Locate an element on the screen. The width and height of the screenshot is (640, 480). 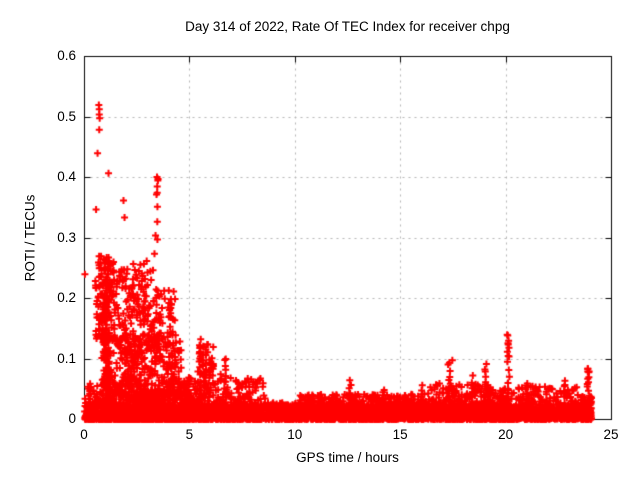
y-tick-label: 0.1 is located at coordinates (66, 358).